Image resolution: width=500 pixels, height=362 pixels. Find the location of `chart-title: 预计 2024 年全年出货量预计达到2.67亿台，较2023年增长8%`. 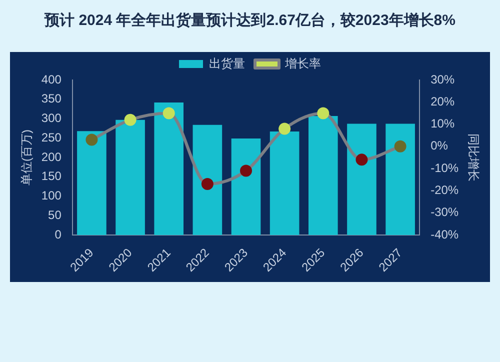

chart-title: 预计 2024 年全年出货量预计达到2.67亿台，较2023年增长8% is located at coordinates (250, 21).